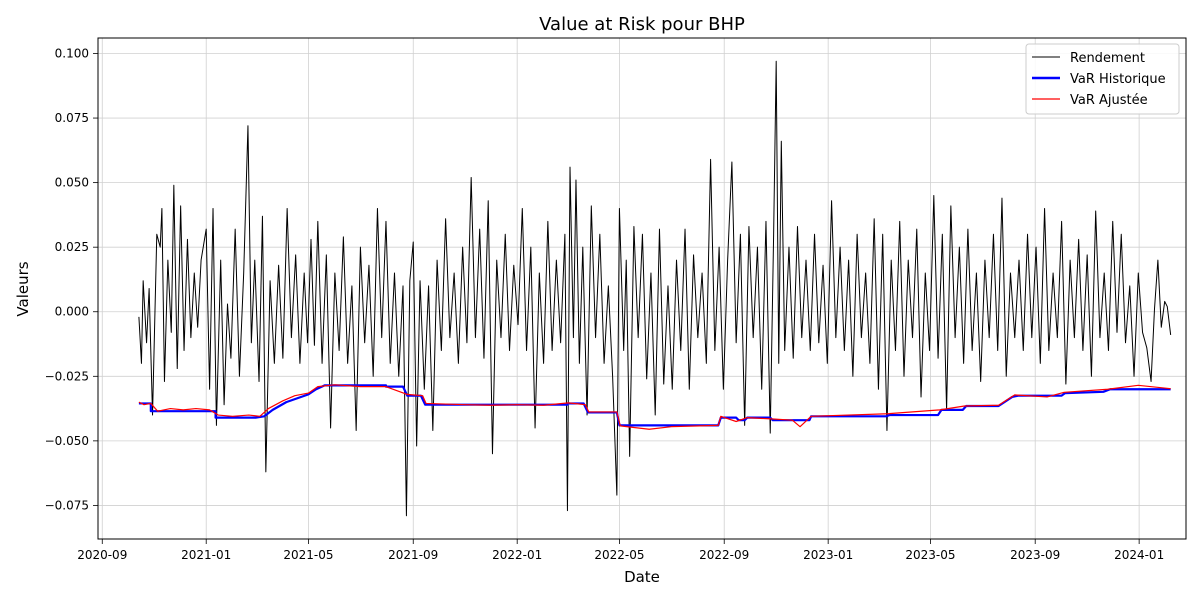 The width and height of the screenshot is (1200, 600). What do you see at coordinates (102, 555) in the screenshot?
I see `x-tick-label: 2020-09` at bounding box center [102, 555].